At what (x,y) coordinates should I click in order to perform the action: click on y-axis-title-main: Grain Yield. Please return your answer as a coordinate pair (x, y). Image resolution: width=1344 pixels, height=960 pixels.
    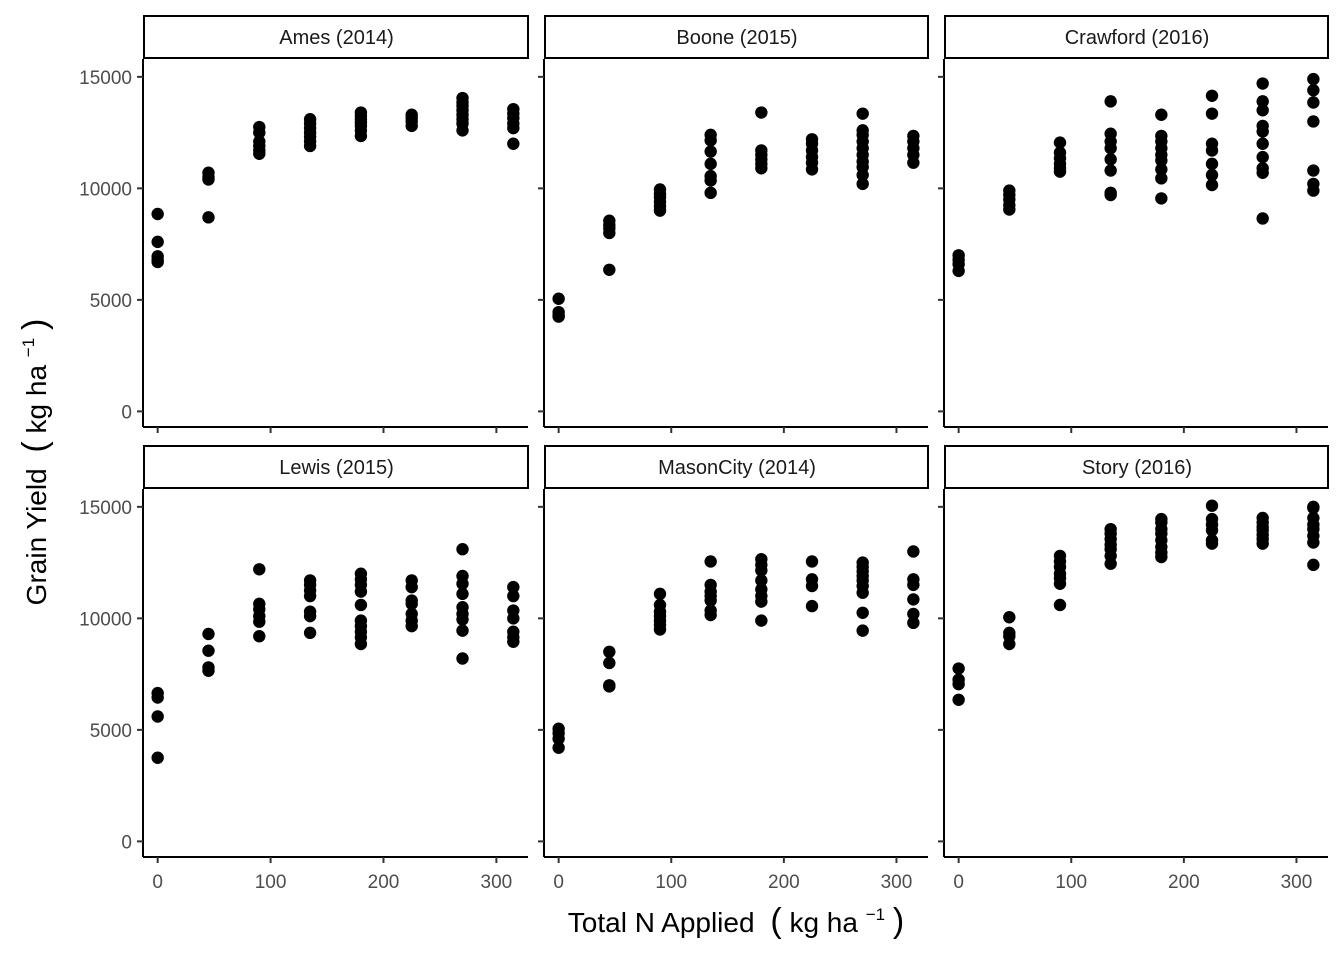
    Looking at the image, I should click on (36, 536).